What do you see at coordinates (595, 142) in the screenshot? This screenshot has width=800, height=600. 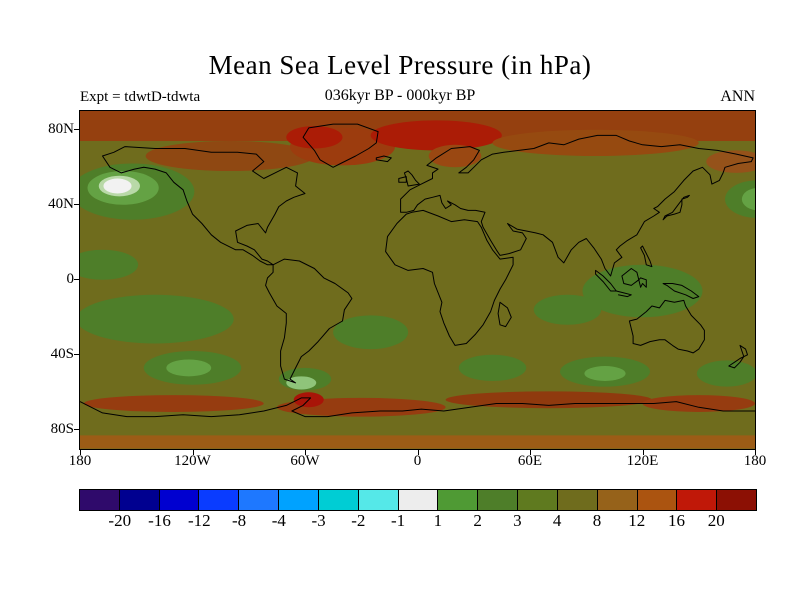 I see `region-siberia-arctic-high` at bounding box center [595, 142].